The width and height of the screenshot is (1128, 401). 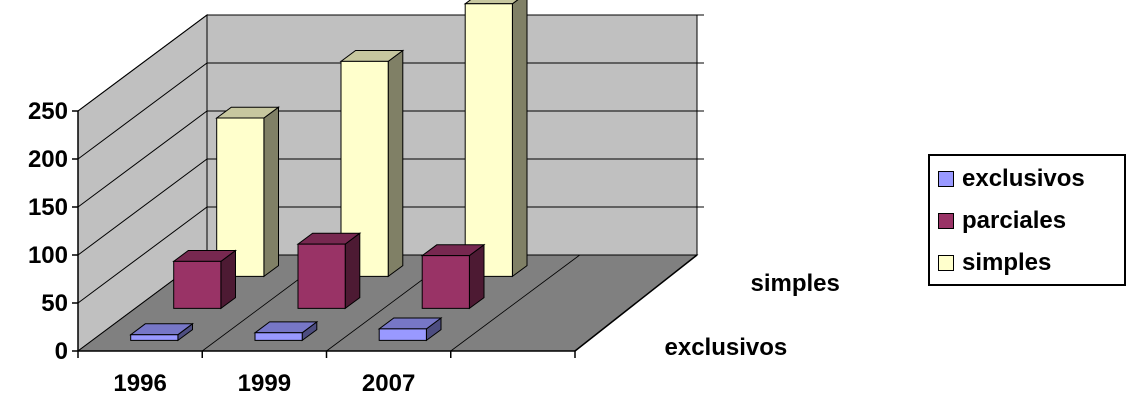 What do you see at coordinates (946, 263) in the screenshot?
I see `legend-swatch-simples` at bounding box center [946, 263].